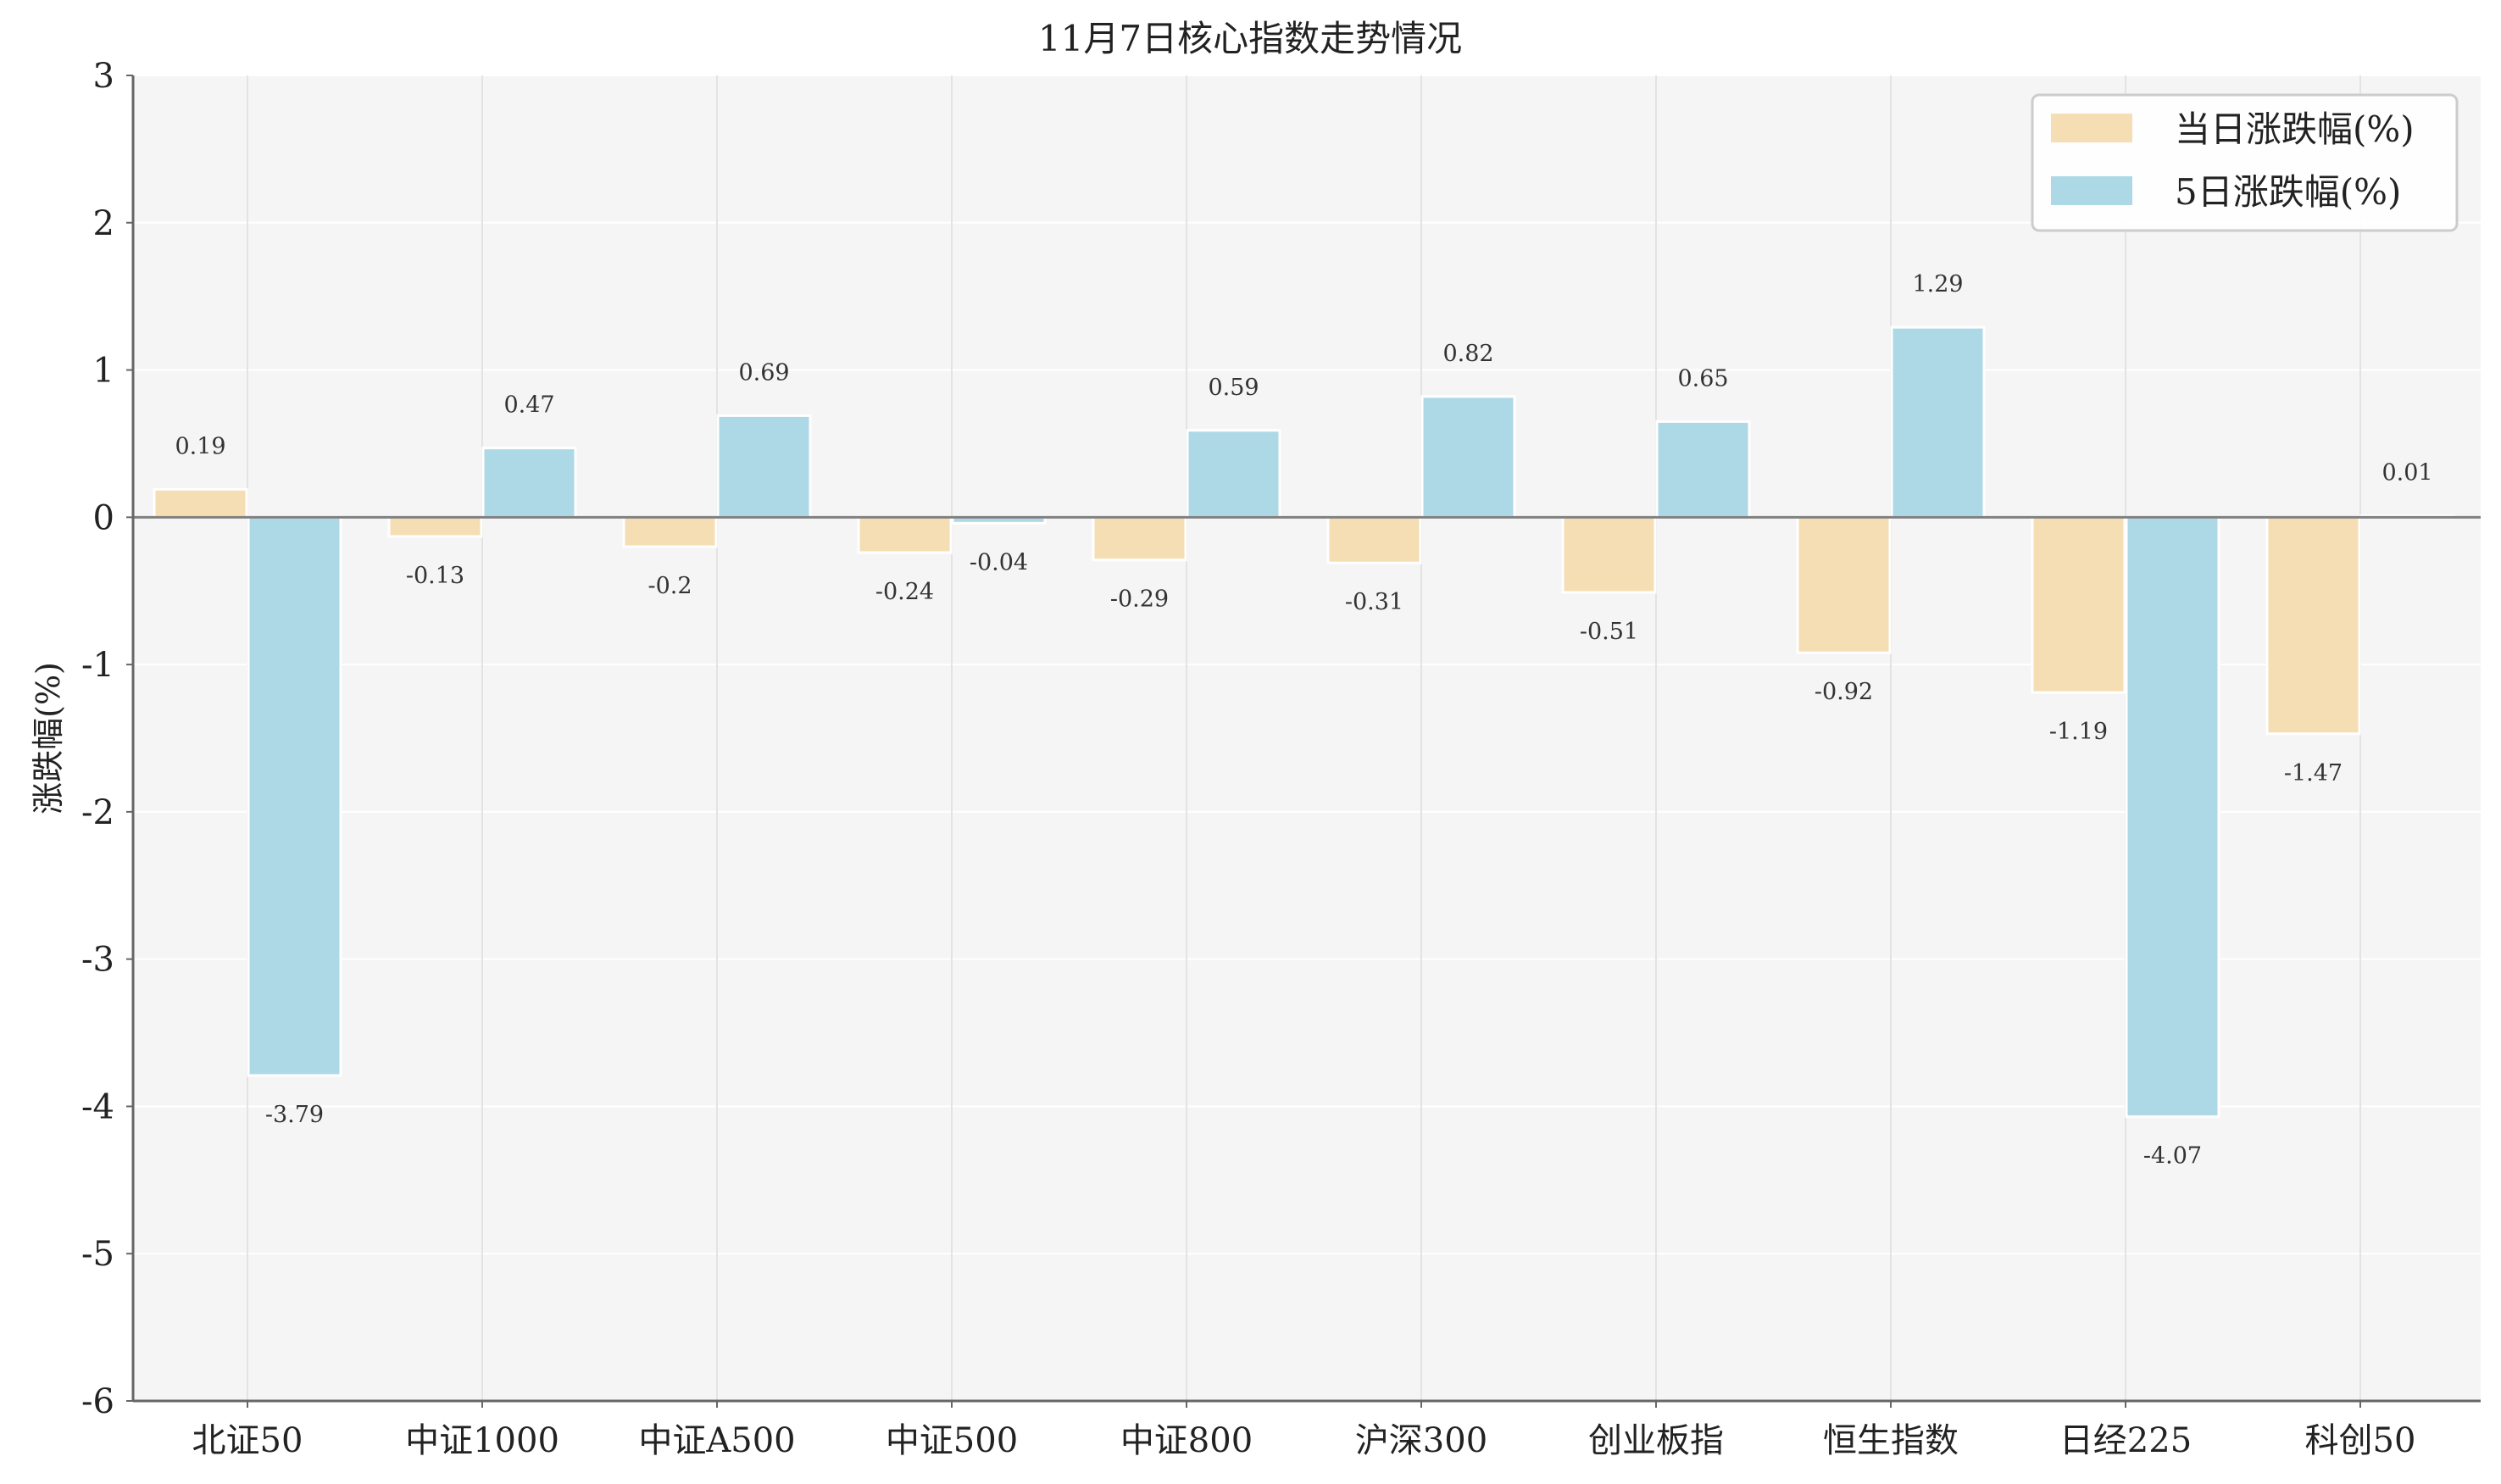  What do you see at coordinates (716, 1440) in the screenshot?
I see `x-tick-label: 中证A500` at bounding box center [716, 1440].